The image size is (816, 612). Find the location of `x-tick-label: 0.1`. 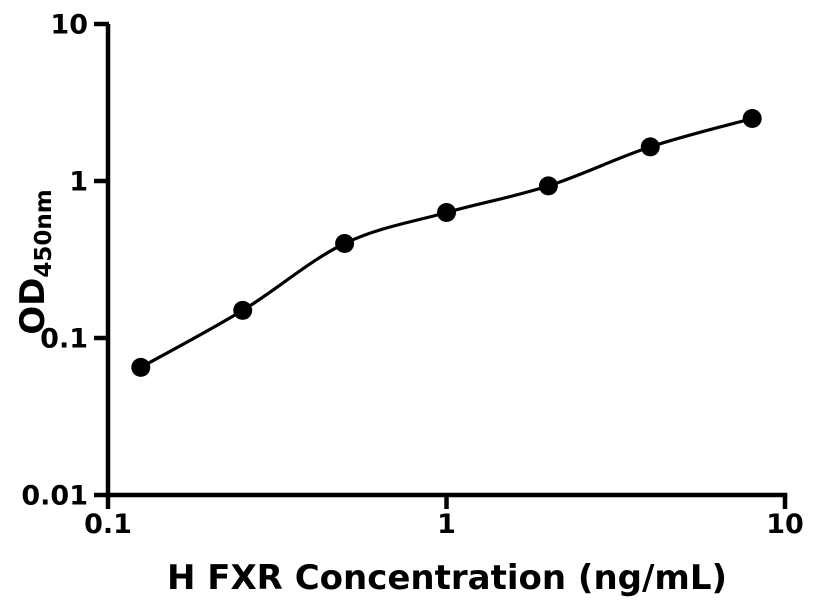

x-tick-label: 0.1 is located at coordinates (108, 524).